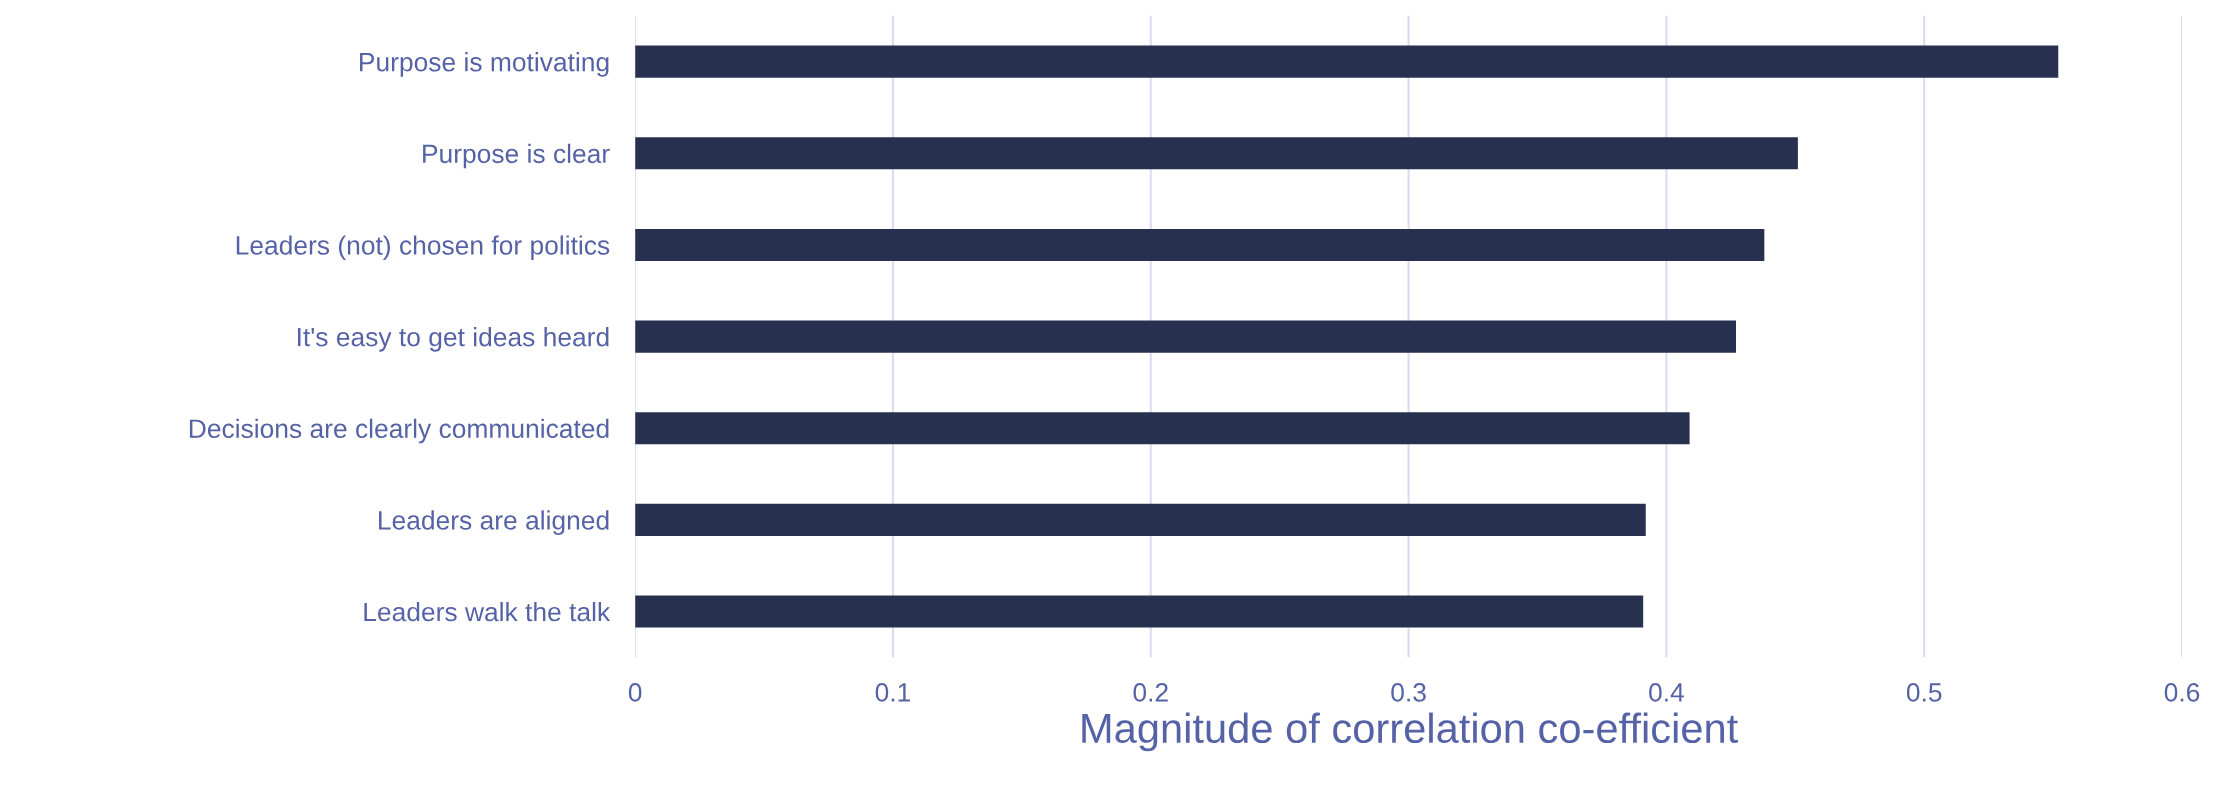 Image resolution: width=2213 pixels, height=792 pixels. I want to click on x-axis-title: Magnitude of correlation co-efficient, so click(1410, 732).